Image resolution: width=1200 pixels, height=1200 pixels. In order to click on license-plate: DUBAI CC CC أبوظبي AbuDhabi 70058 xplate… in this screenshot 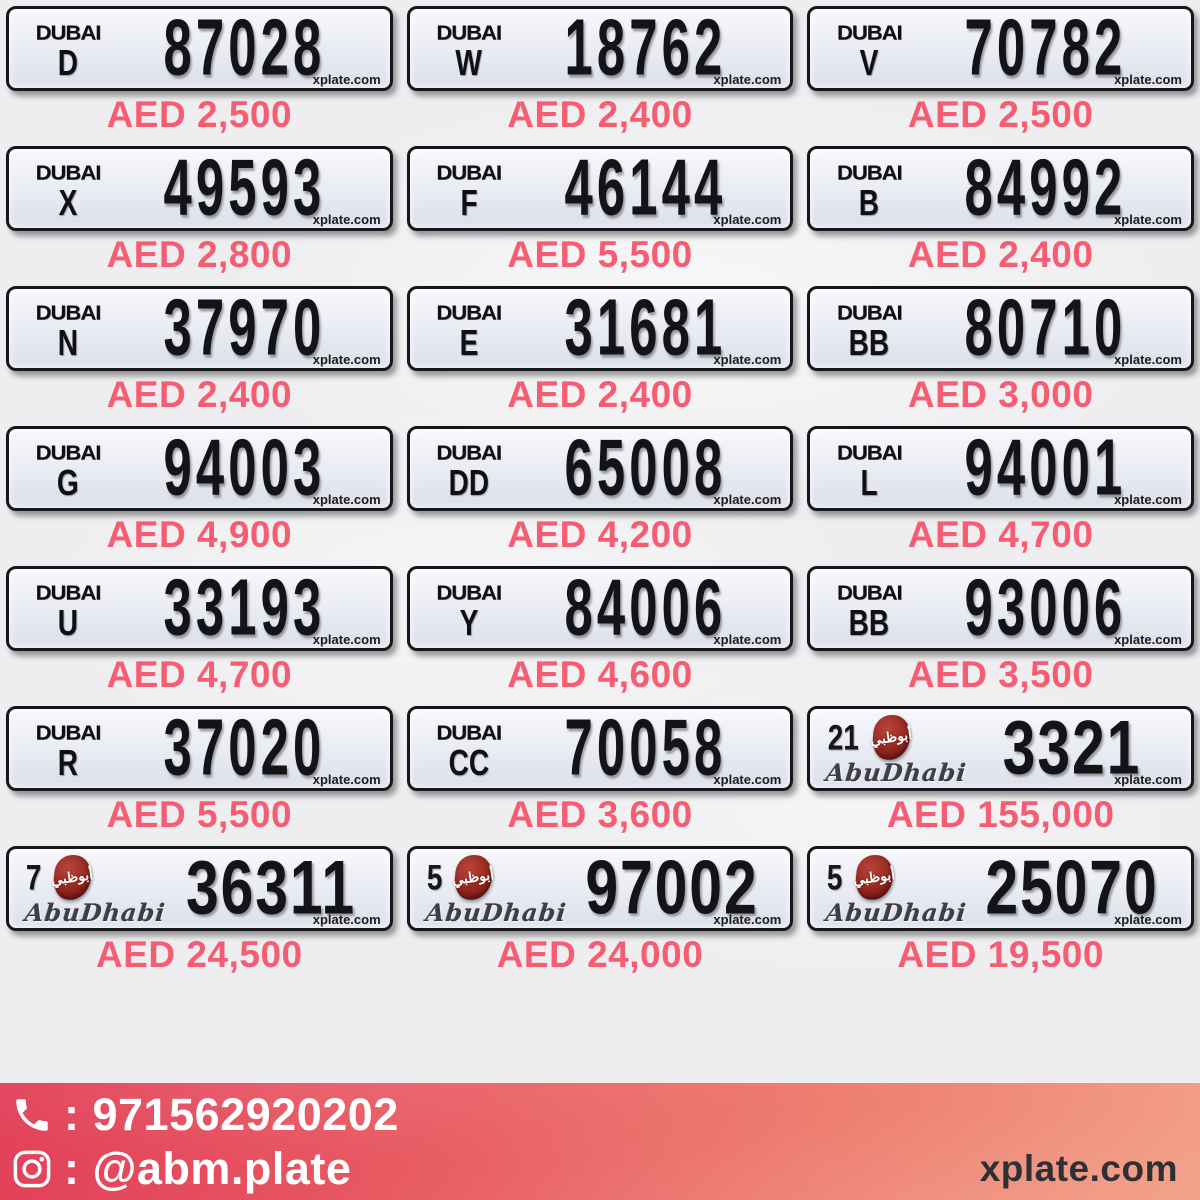, I will do `click(600, 748)`.